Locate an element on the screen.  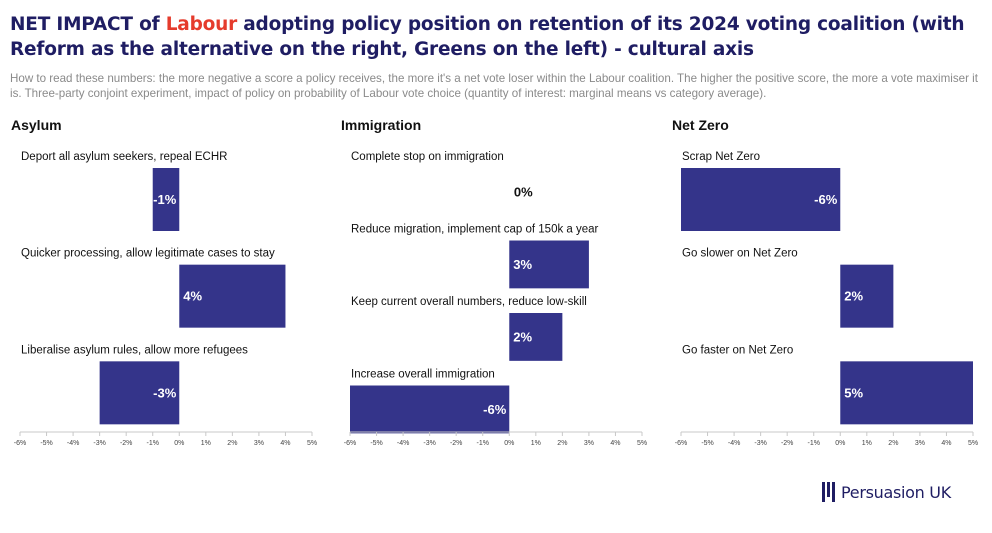
data-label: 5% is located at coordinates (853, 392).